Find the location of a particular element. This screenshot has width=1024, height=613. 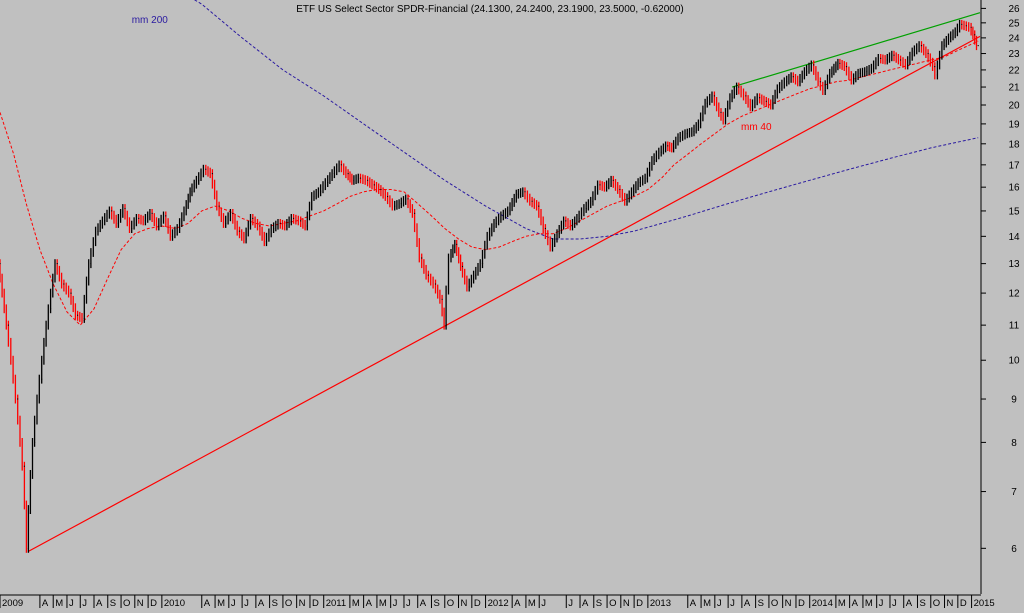

x-tick-label: 2012 is located at coordinates (498, 603).